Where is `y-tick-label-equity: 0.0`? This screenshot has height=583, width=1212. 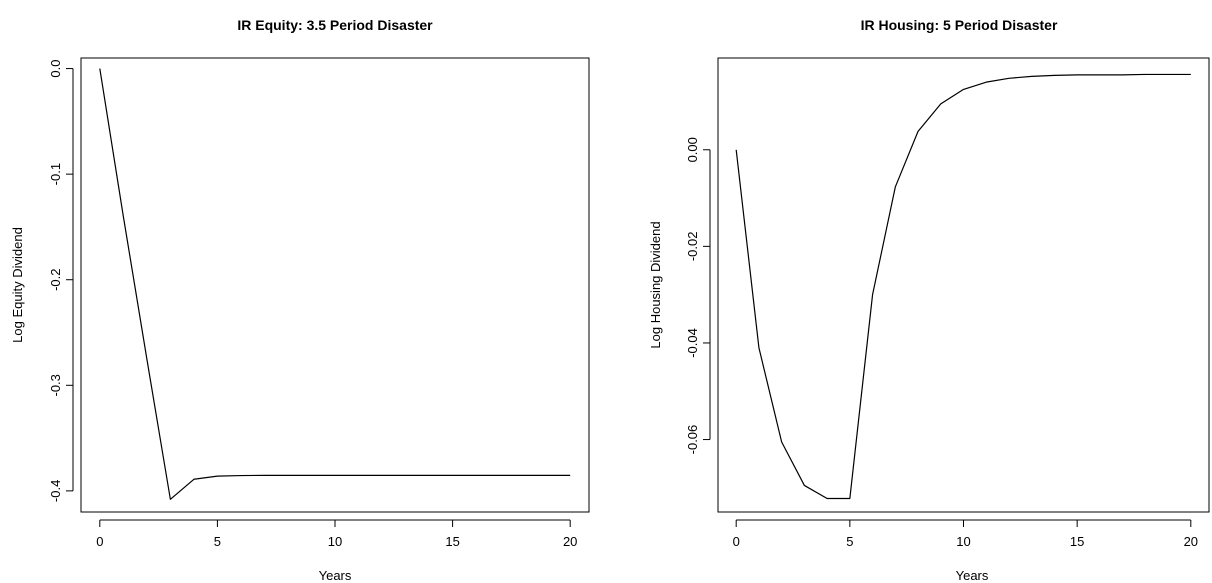 y-tick-label-equity: 0.0 is located at coordinates (55, 69).